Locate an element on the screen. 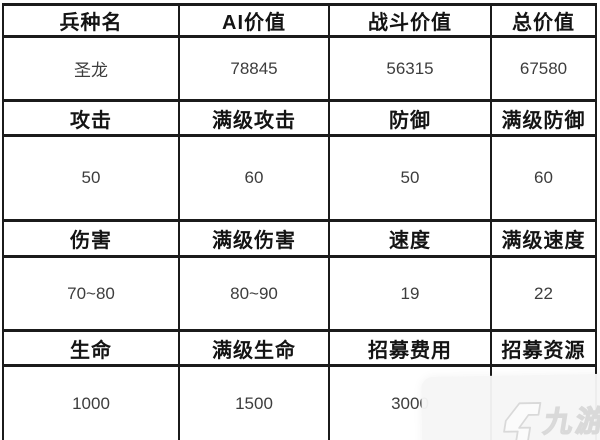 The height and width of the screenshot is (440, 600). nine-game-logo-icon is located at coordinates (522, 421).